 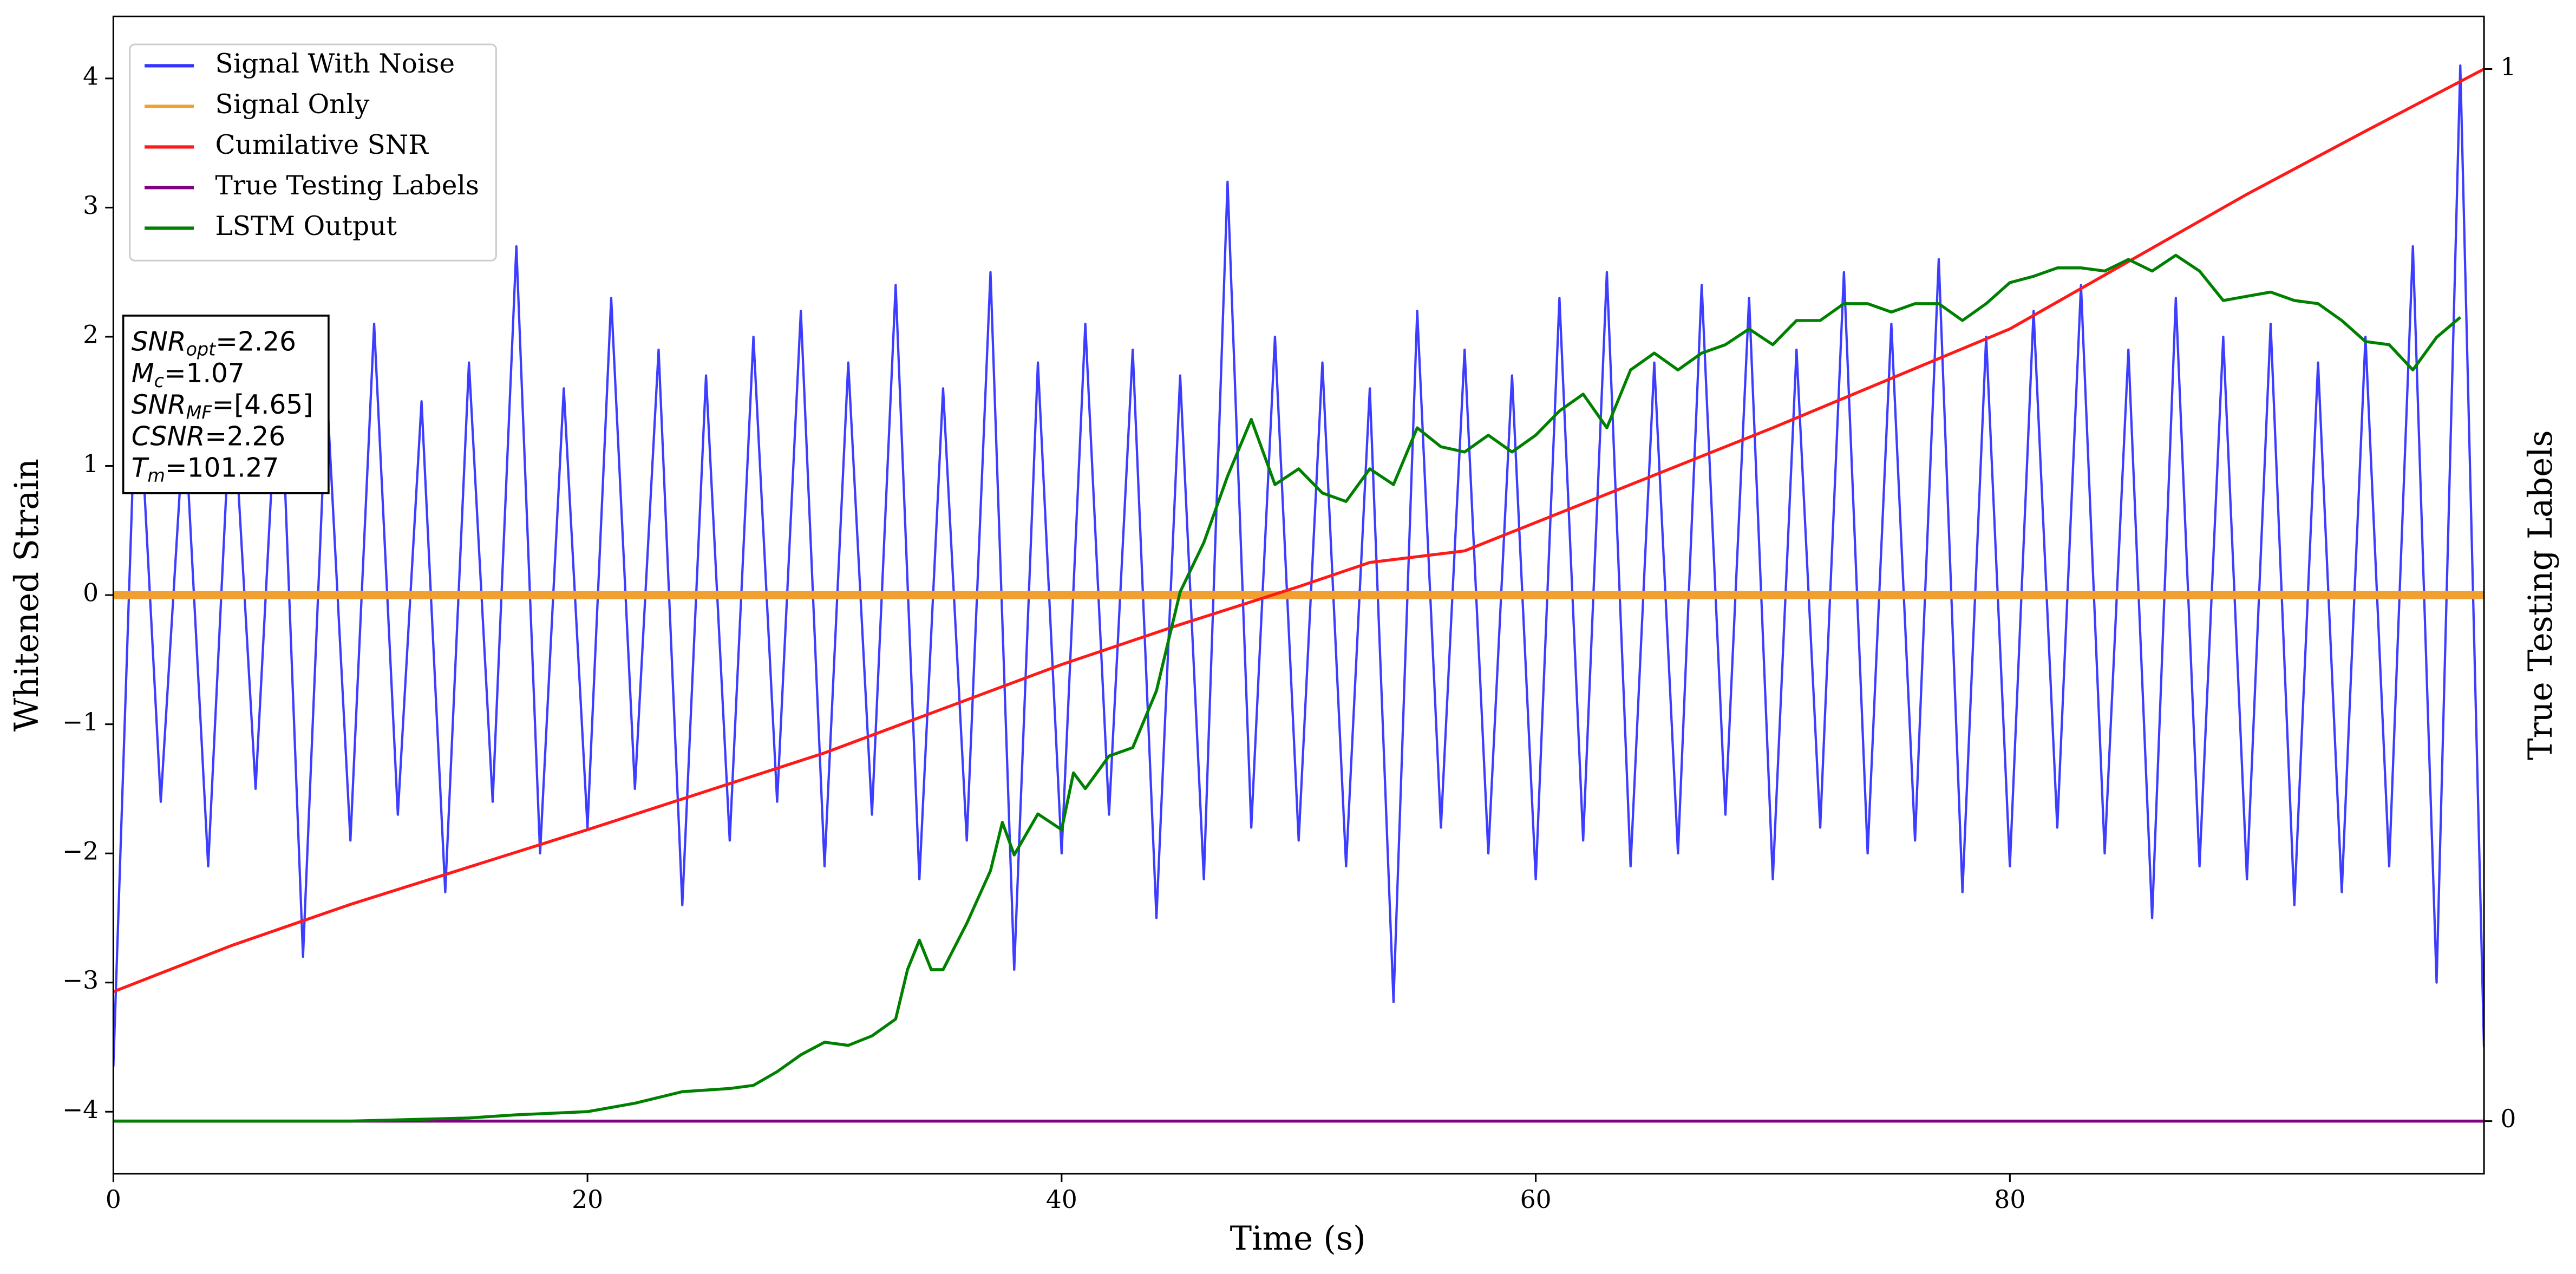 What do you see at coordinates (199, 412) in the screenshot?
I see `annotation-subscript: MF` at bounding box center [199, 412].